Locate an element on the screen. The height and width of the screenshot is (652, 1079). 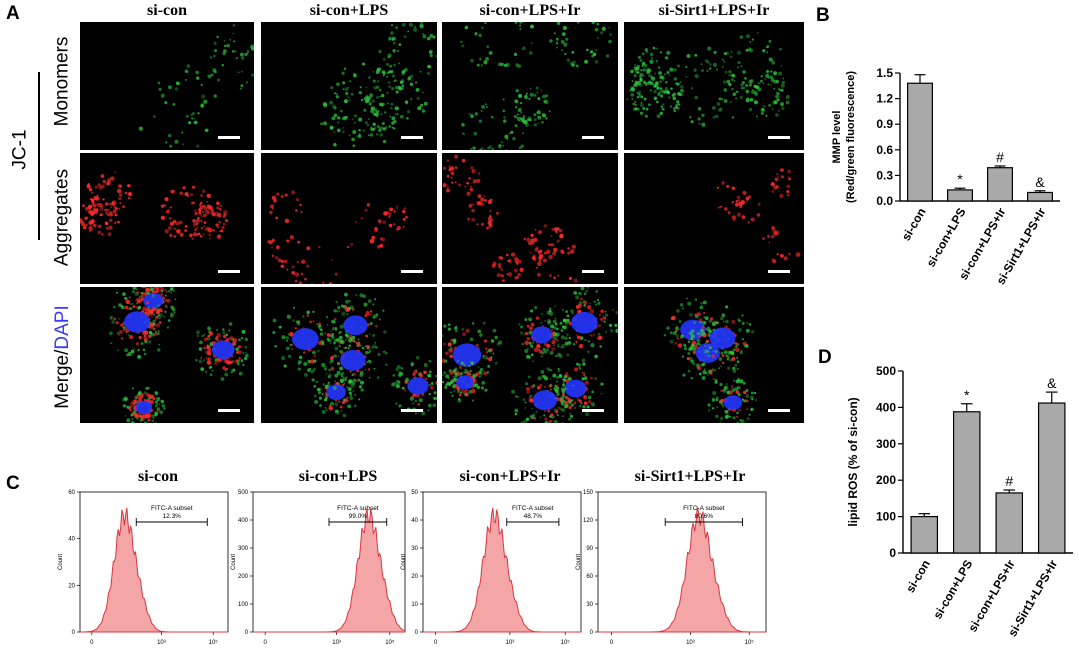
y-tick-label: 0 is located at coordinates (892, 553).